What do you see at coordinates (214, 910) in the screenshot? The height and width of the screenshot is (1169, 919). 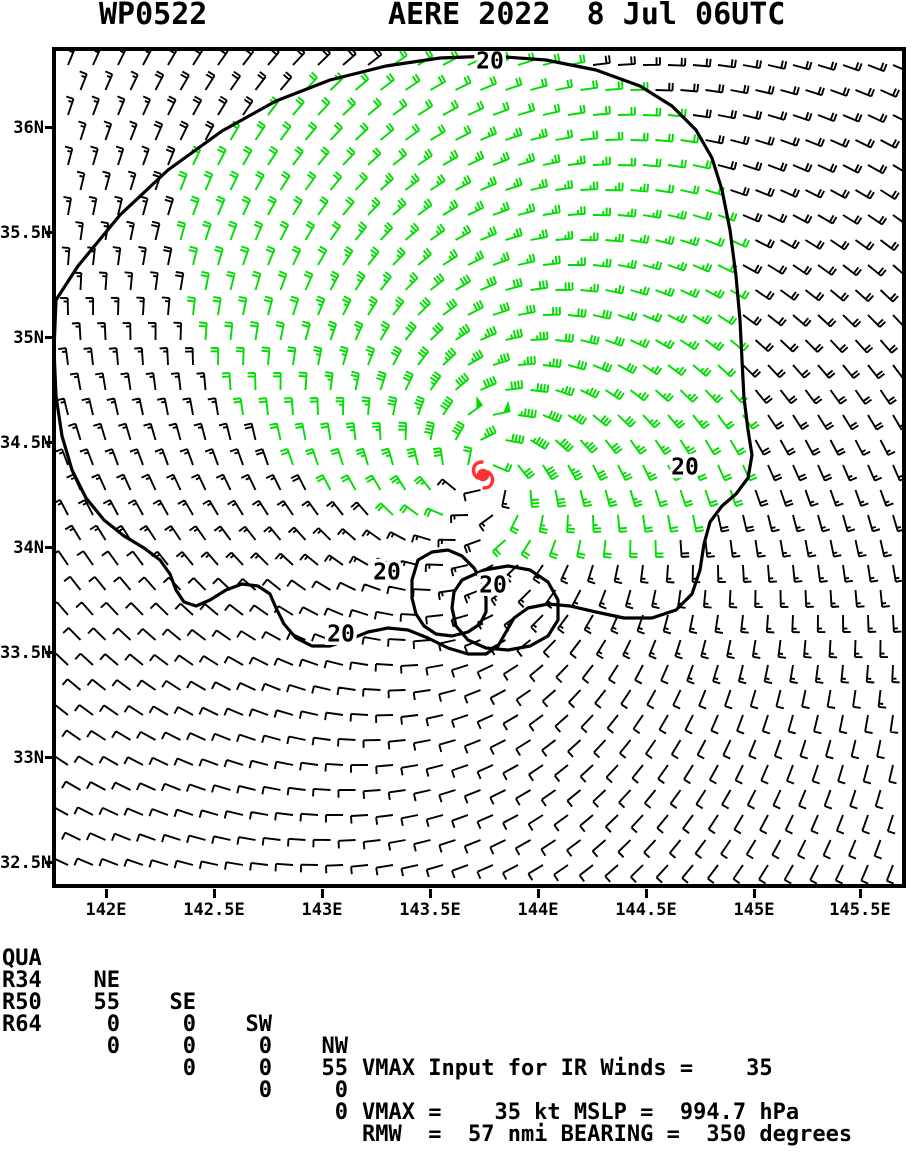 I see `x-axis-tick-label: 142.5E` at bounding box center [214, 910].